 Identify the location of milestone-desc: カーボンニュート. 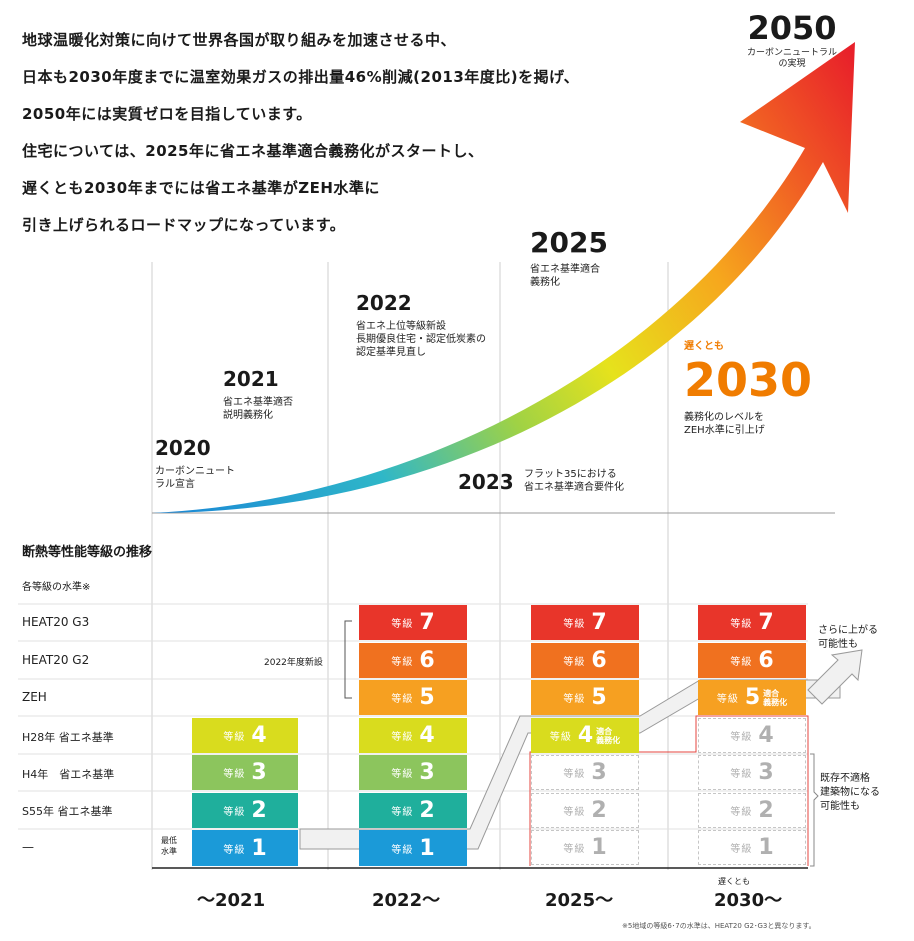
(195, 471).